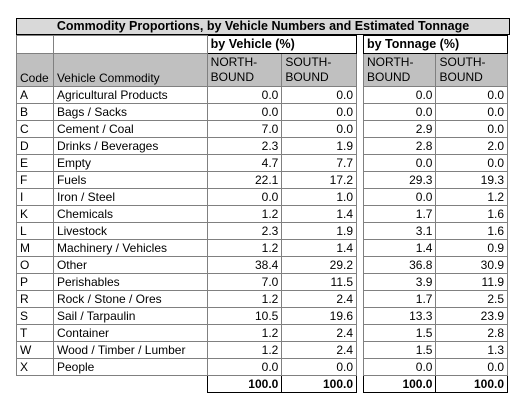 The image size is (511, 409). Describe the element at coordinates (319, 248) in the screenshot. I see `row-vehicle-southbound: 1.4` at that location.